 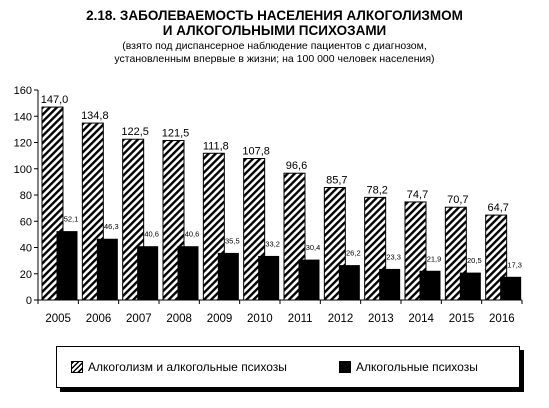 What do you see at coordinates (393, 256) in the screenshot?
I see `data-label-psychoses: 23,3` at bounding box center [393, 256].